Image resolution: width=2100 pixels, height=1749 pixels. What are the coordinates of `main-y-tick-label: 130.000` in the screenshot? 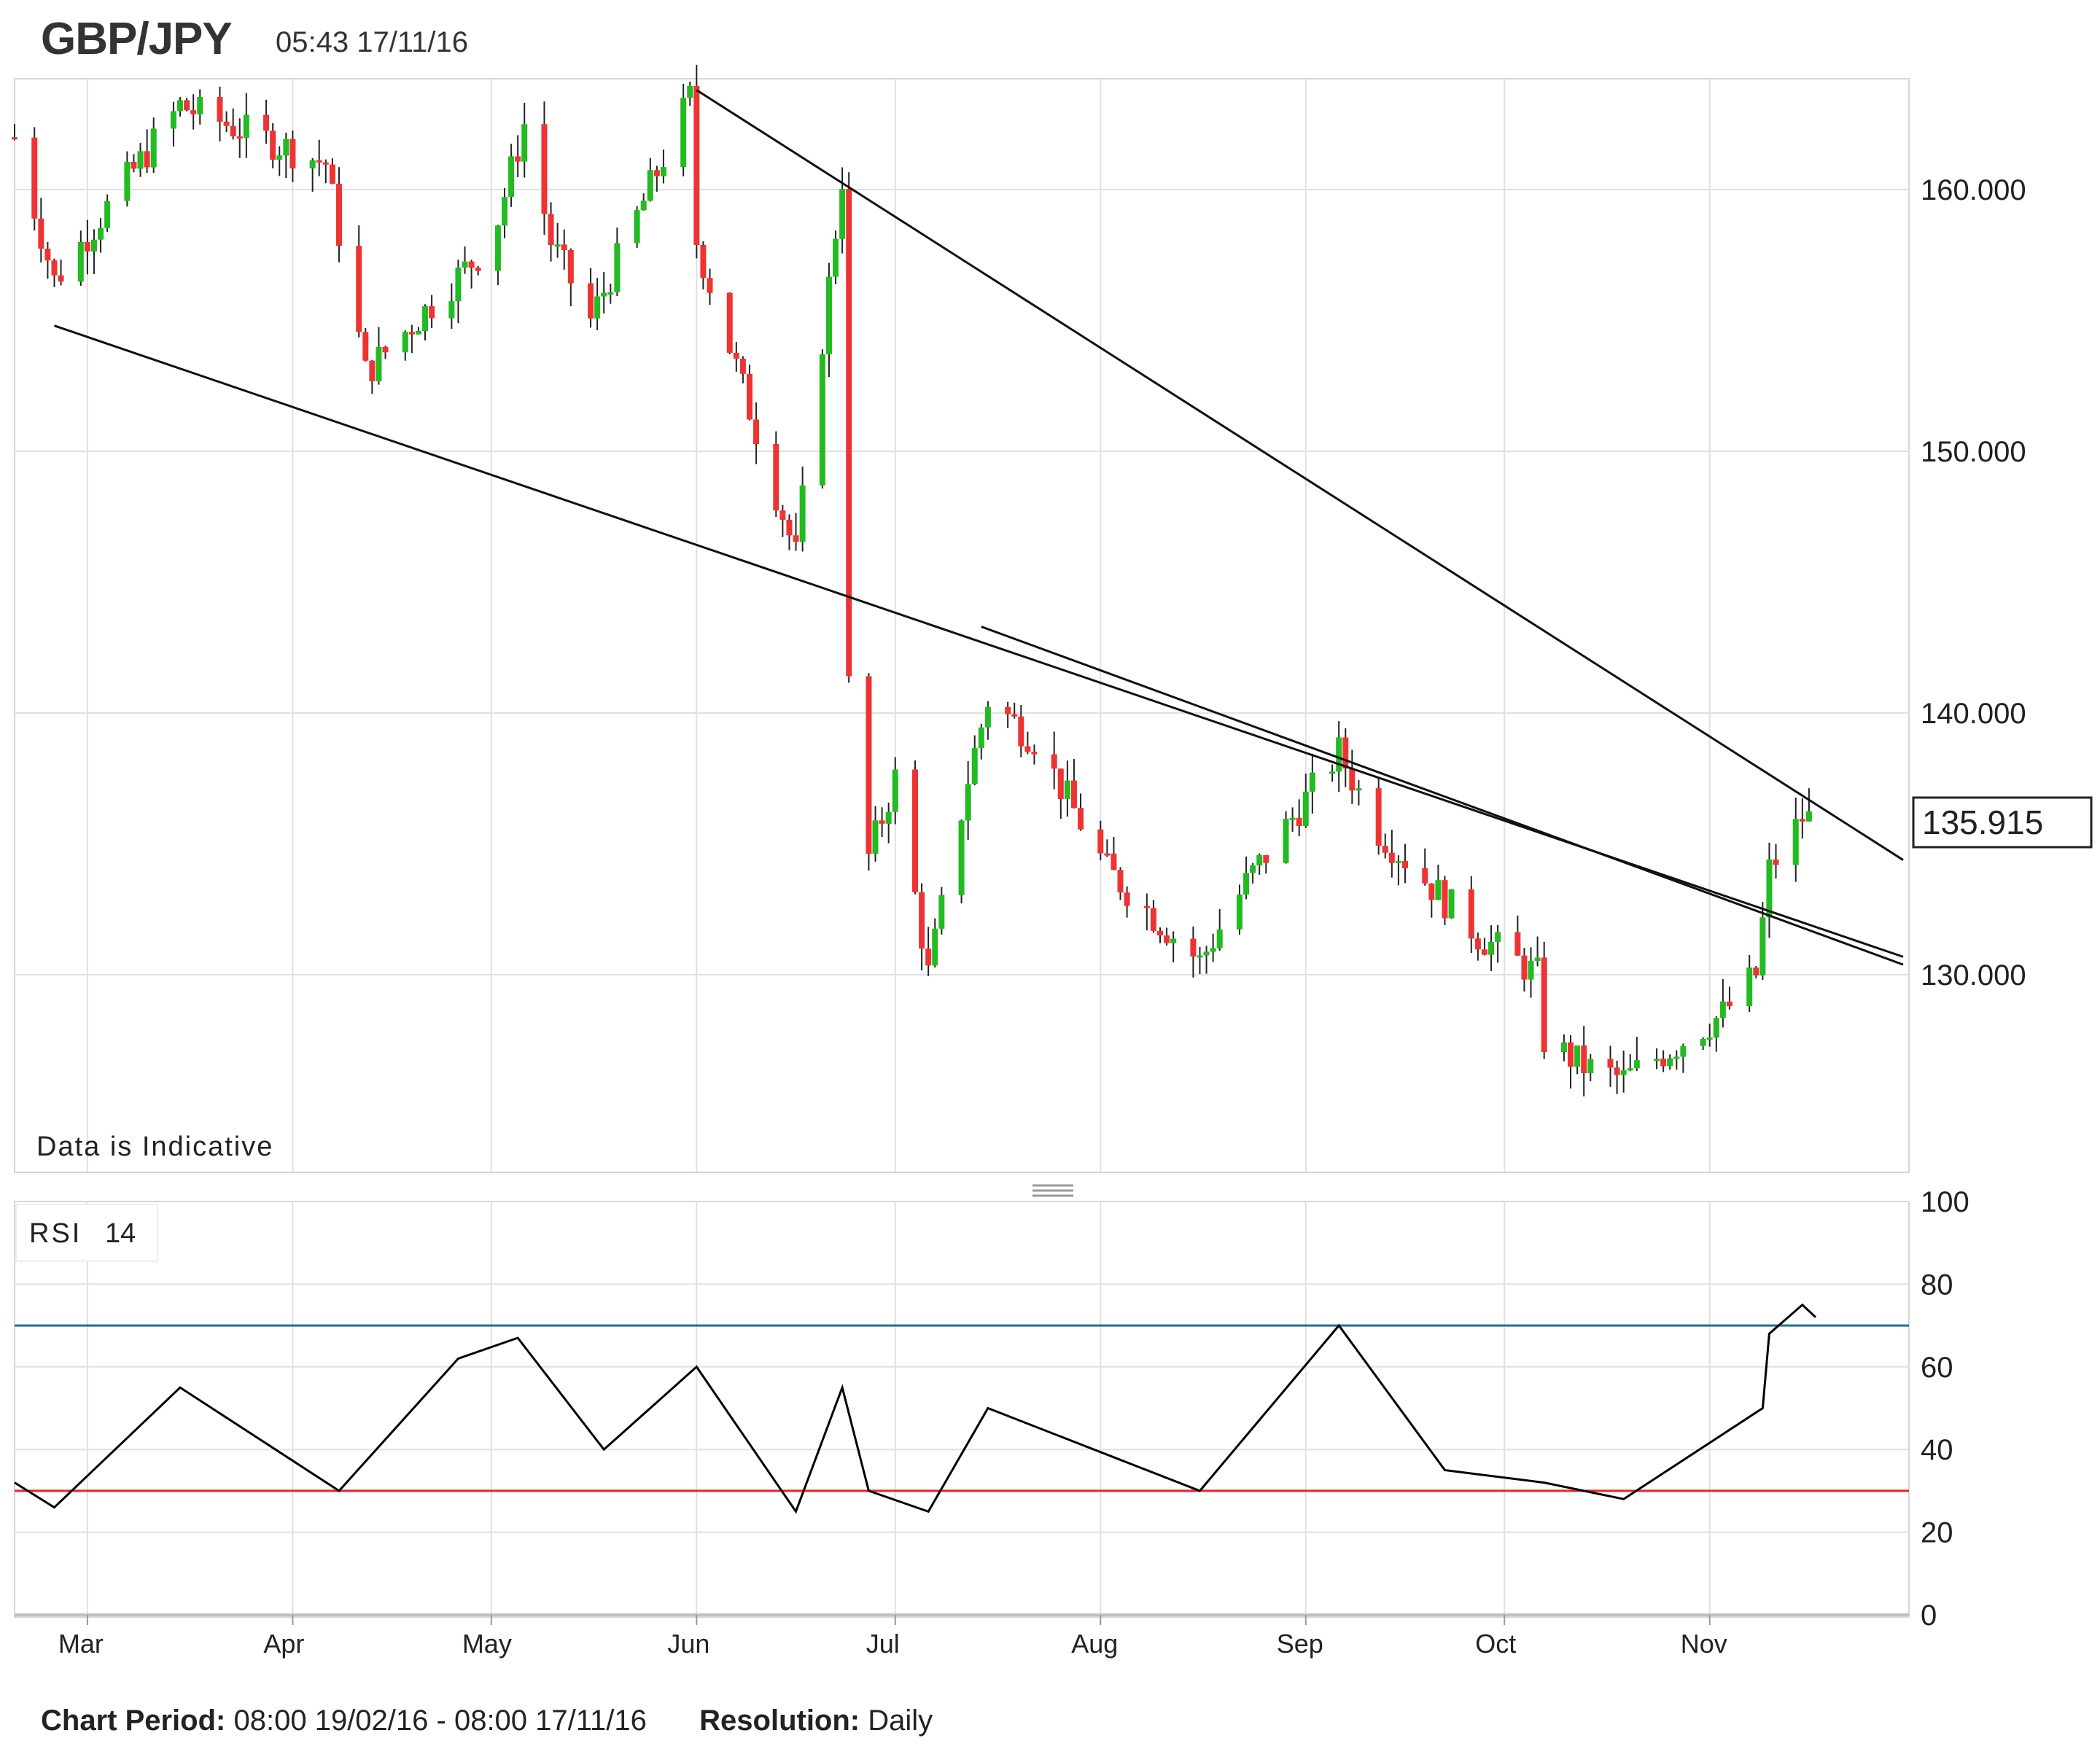 It's located at (1973, 975).